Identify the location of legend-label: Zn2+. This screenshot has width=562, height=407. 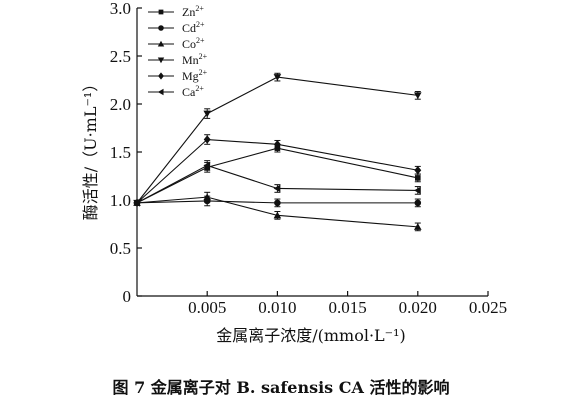
(193, 11).